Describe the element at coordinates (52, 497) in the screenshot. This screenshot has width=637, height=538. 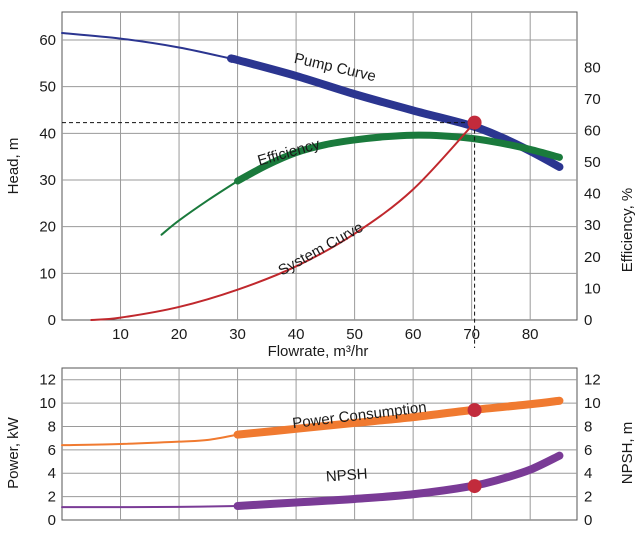
I see `power-tick-label: 2` at that location.